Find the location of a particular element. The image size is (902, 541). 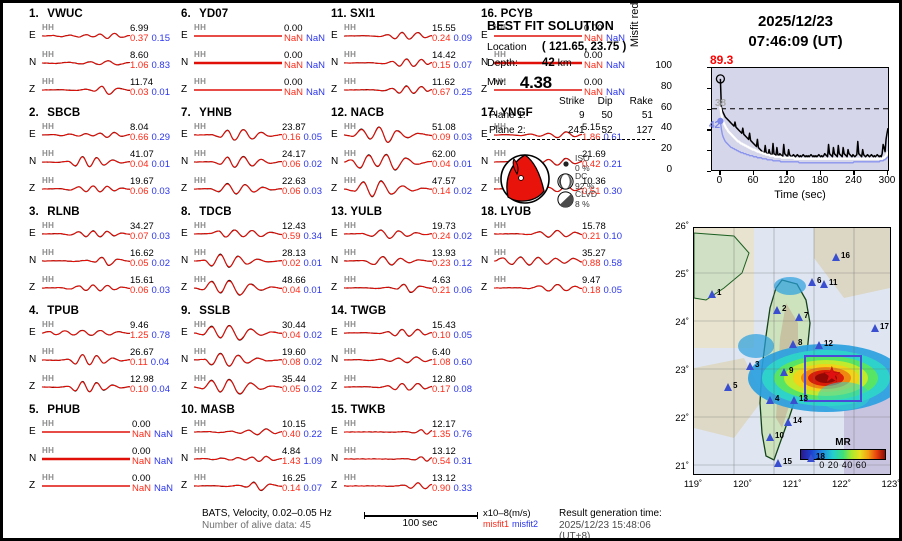

component-trace-row: E HH 19.73 0.24 0.02 is located at coordinates (406, 233).